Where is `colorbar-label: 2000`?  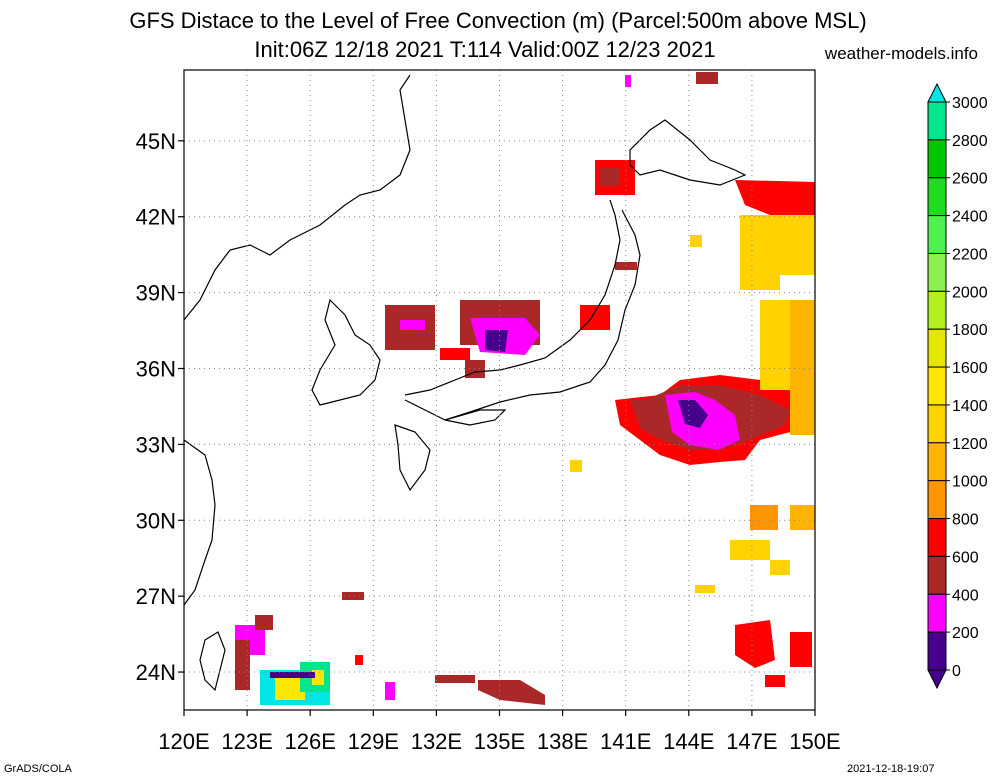 colorbar-label: 2000 is located at coordinates (970, 292).